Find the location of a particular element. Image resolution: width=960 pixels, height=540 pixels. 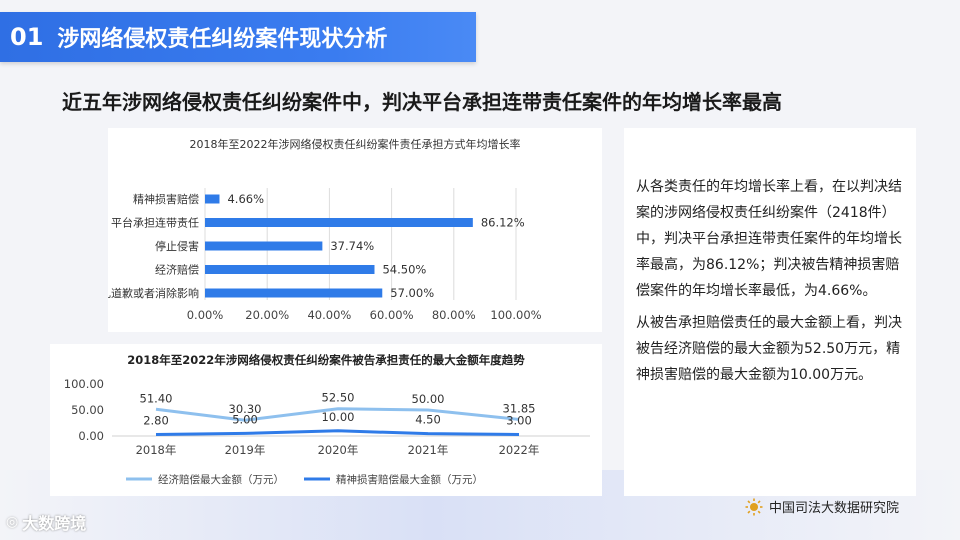

line-chart-y-tick: 50.00 is located at coordinates (87, 410).